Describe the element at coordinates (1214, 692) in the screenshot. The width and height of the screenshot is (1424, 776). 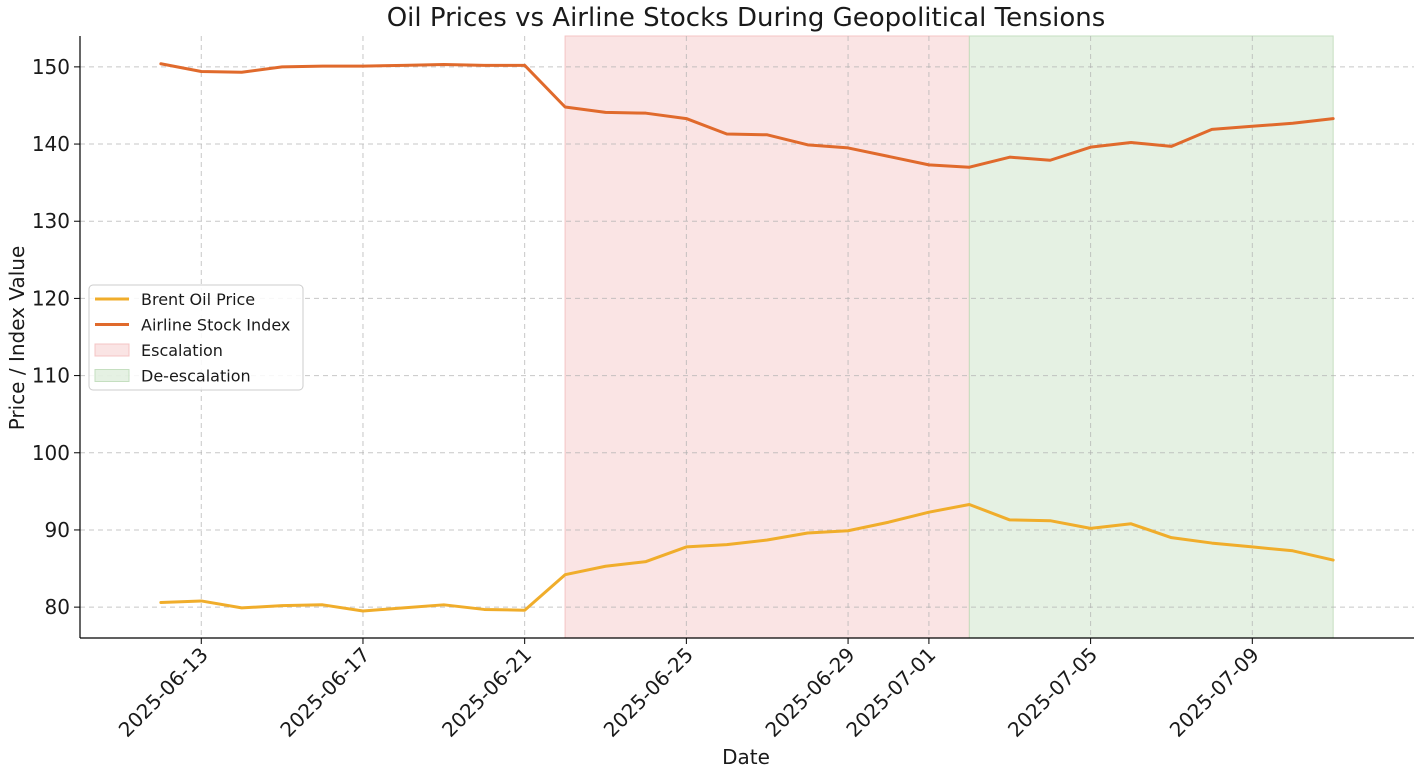
I see `x-tick-label: 2025-07-09` at that location.